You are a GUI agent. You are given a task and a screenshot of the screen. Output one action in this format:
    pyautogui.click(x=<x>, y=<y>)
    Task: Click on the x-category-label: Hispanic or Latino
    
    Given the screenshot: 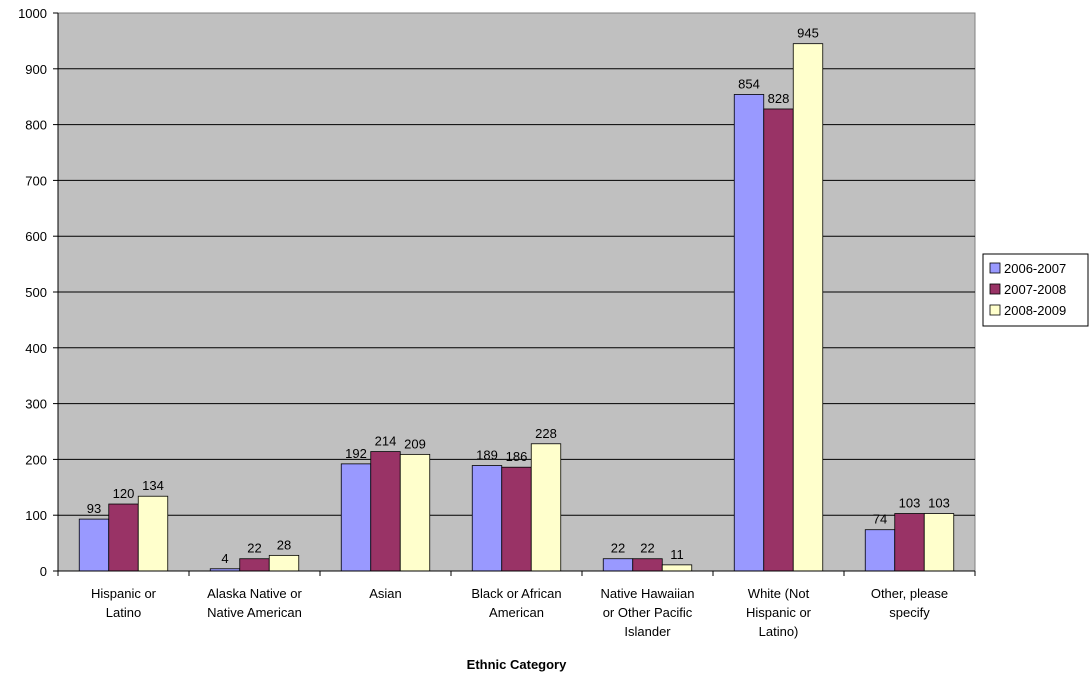 What is the action you would take?
    pyautogui.click(x=124, y=603)
    